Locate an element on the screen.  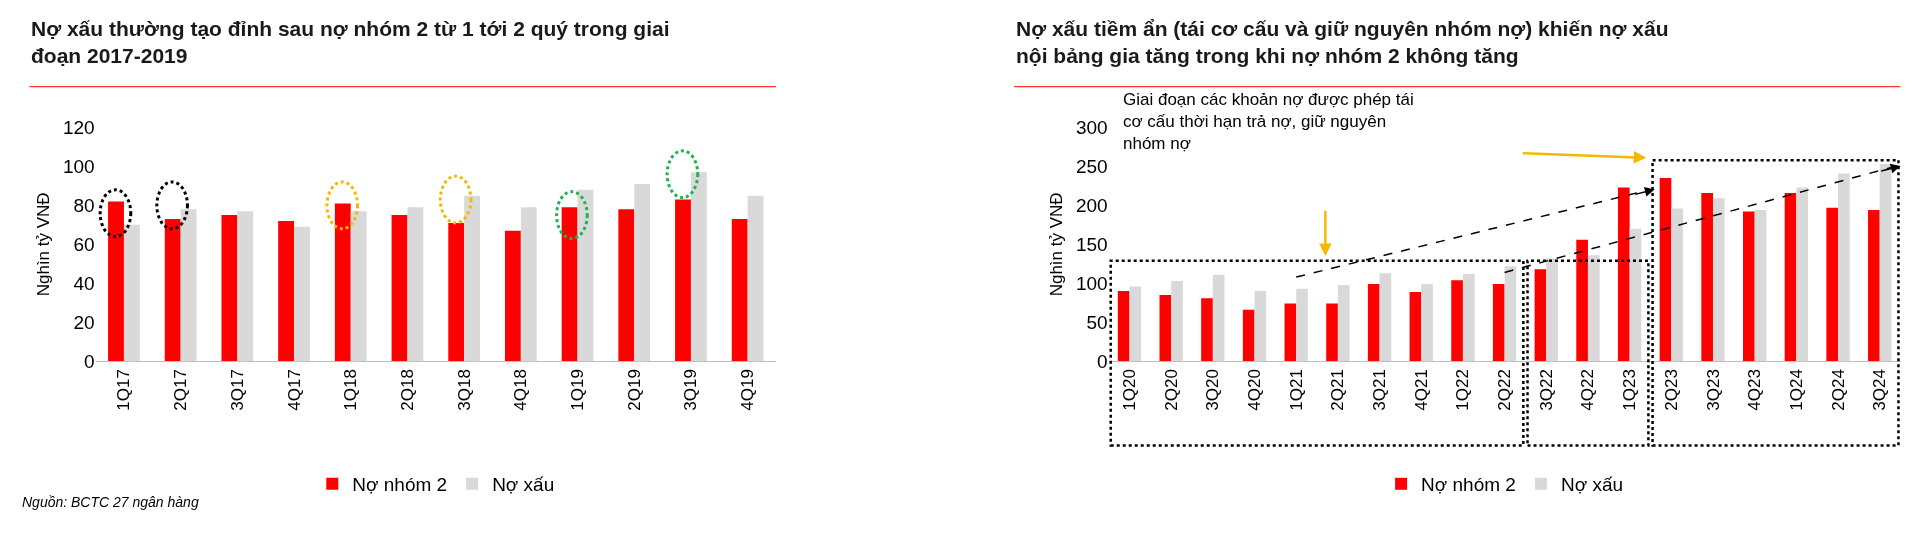
x-tick-label: 2Q18 is located at coordinates (407, 390).